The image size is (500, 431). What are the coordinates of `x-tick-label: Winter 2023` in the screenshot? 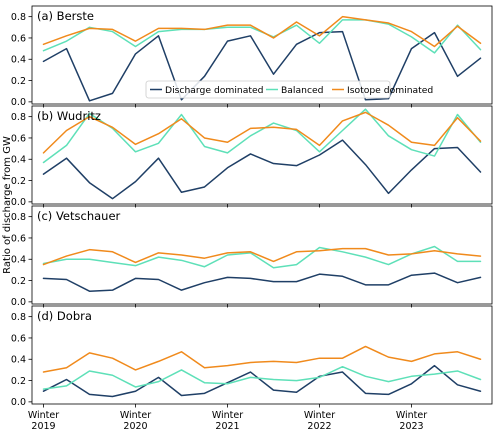 It's located at (411, 420).